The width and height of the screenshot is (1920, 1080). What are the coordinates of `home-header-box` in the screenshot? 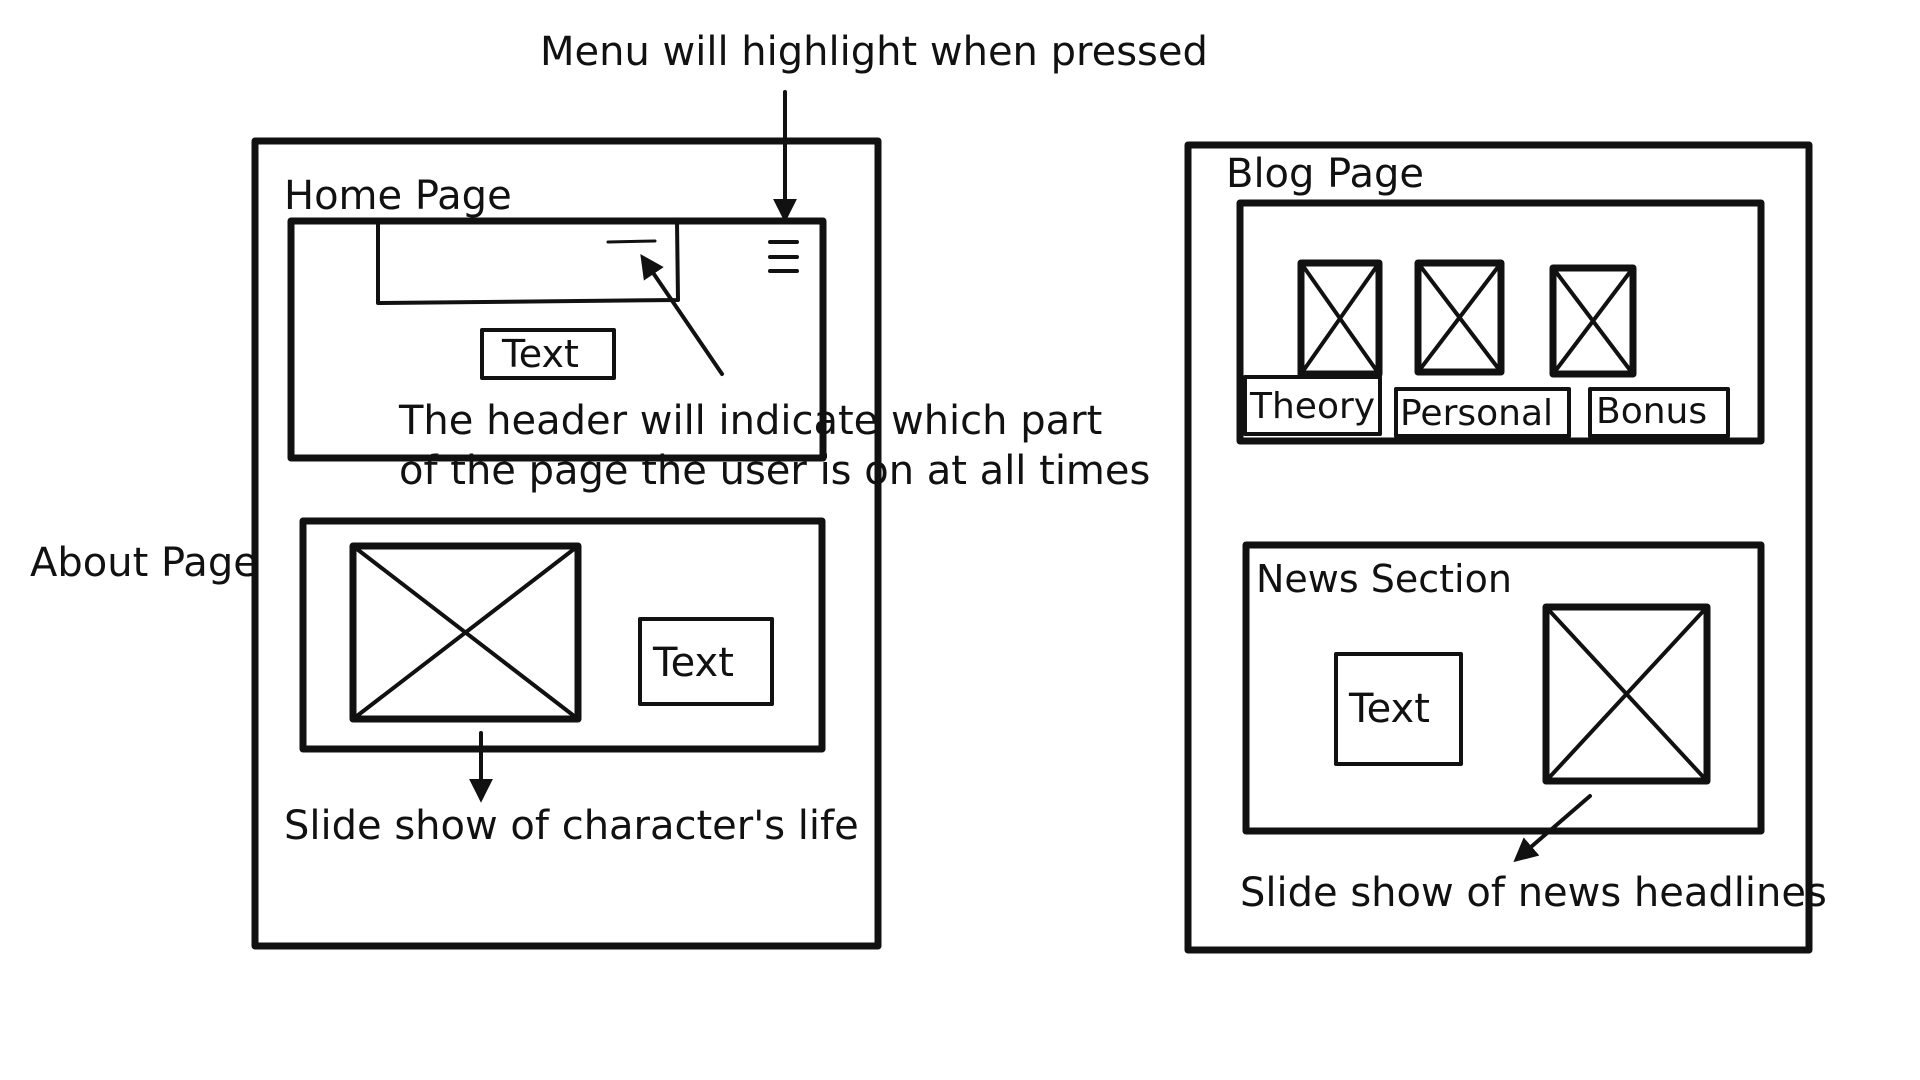 It's located at (557, 339).